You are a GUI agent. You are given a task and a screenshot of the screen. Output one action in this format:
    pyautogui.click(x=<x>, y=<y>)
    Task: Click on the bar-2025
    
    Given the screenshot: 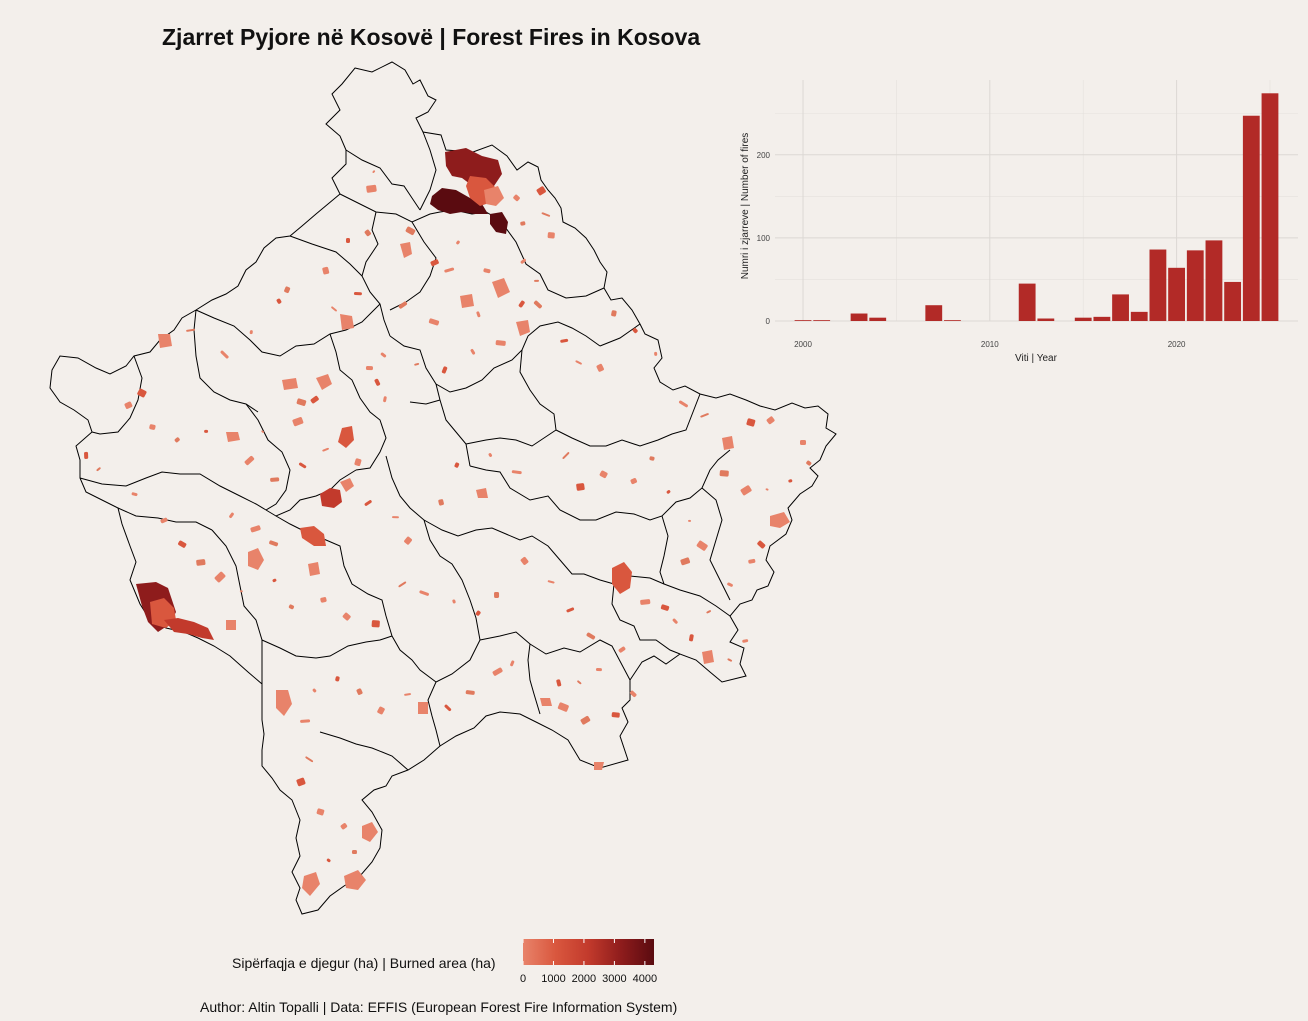 What is the action you would take?
    pyautogui.click(x=1270, y=207)
    